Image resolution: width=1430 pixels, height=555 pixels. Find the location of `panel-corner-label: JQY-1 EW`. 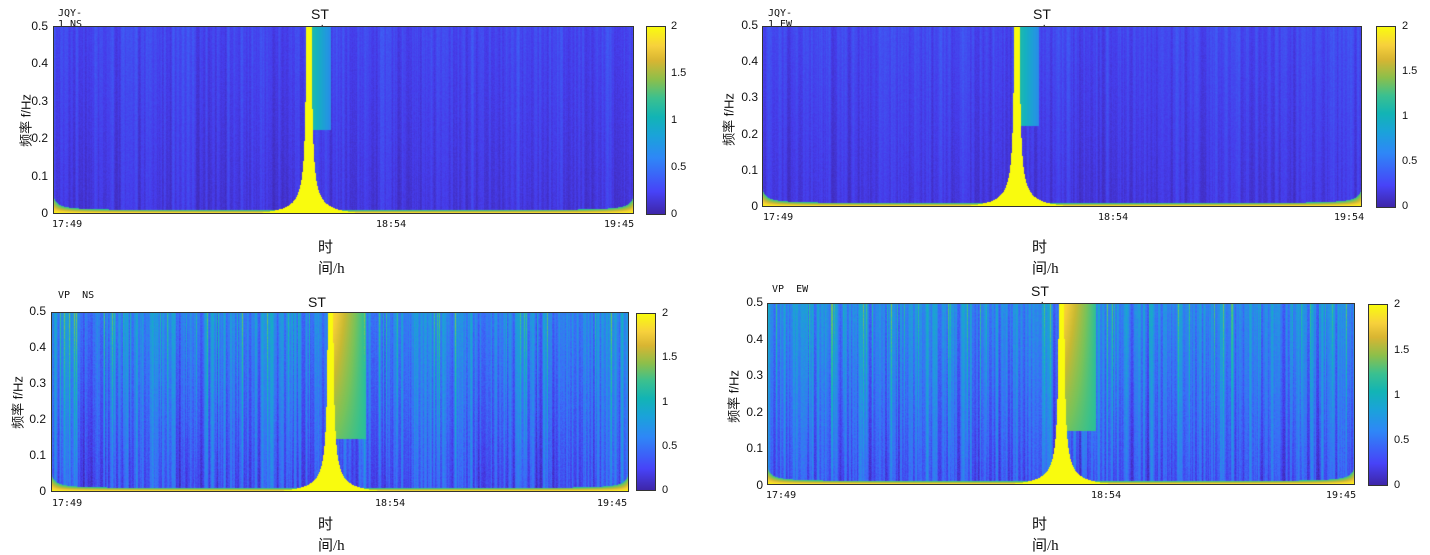

panel-corner-label: JQY-1 EW is located at coordinates (780, 19).